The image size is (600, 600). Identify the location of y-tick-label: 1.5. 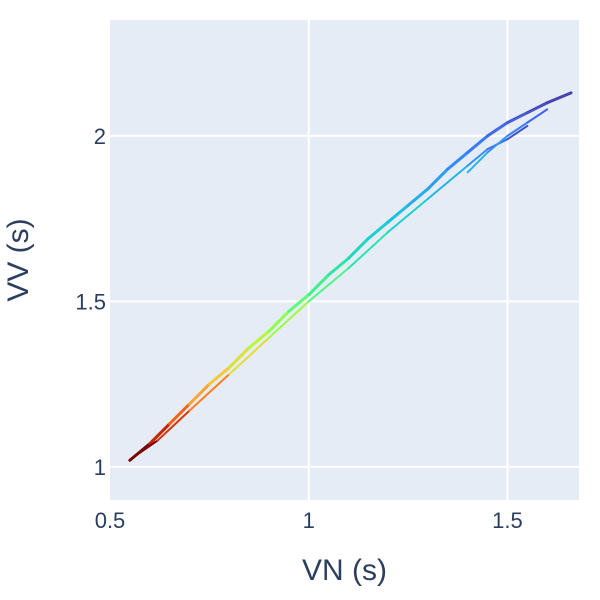
(90, 301).